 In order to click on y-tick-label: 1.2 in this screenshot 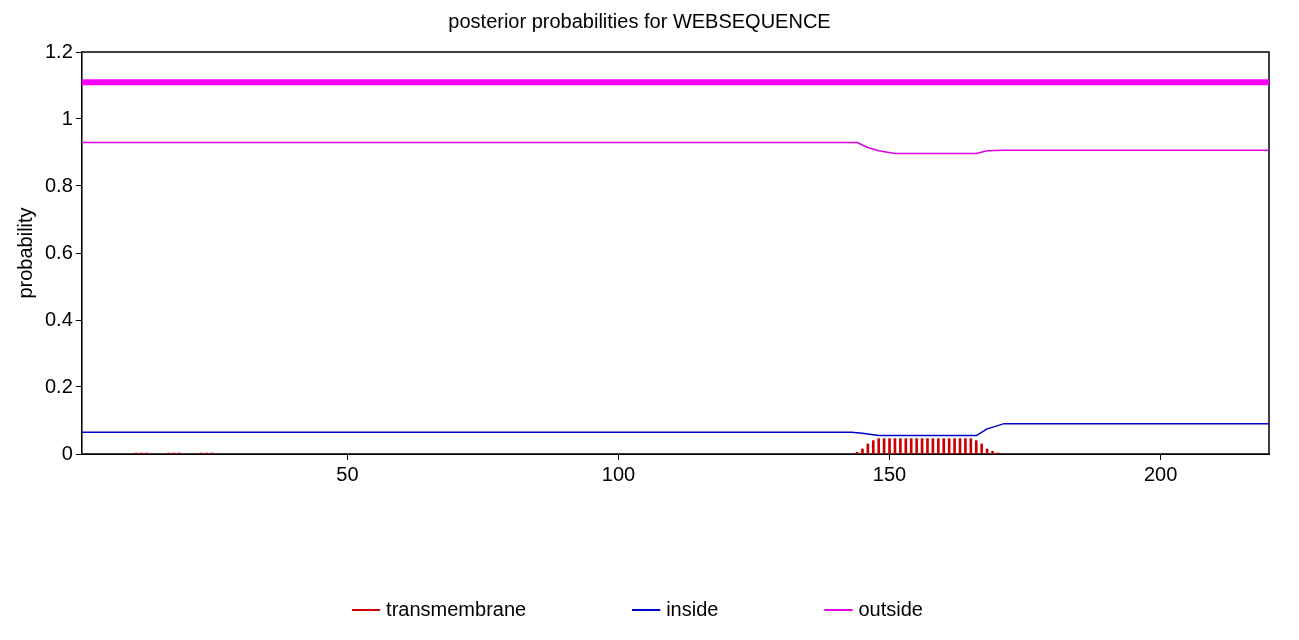, I will do `click(58, 50)`.